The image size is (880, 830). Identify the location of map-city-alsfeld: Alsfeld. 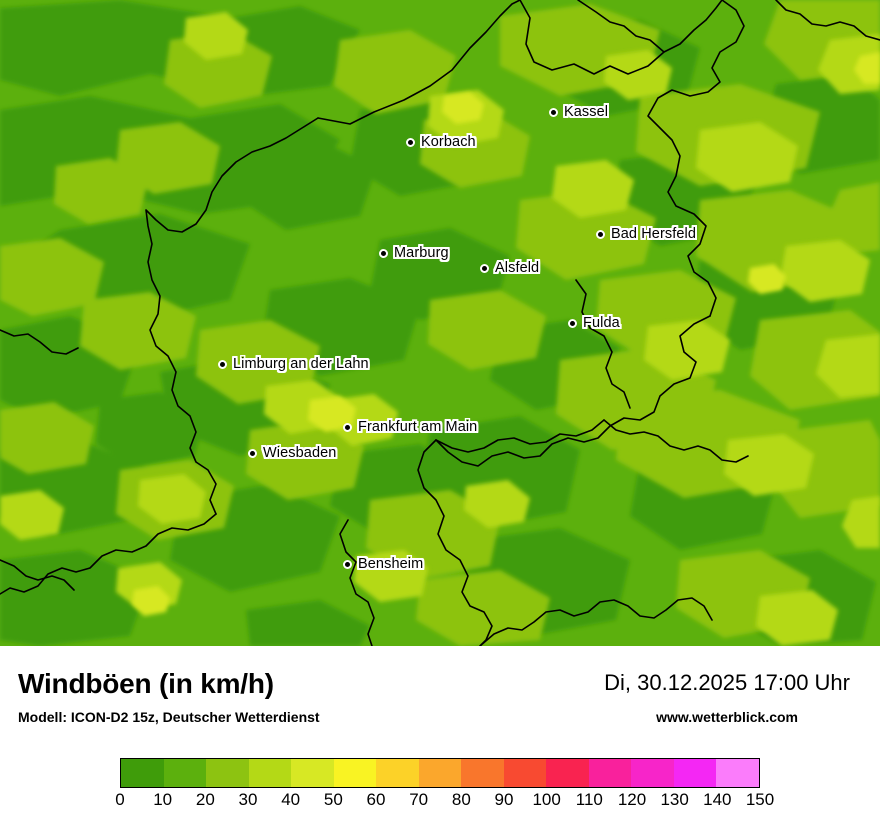
(509, 268).